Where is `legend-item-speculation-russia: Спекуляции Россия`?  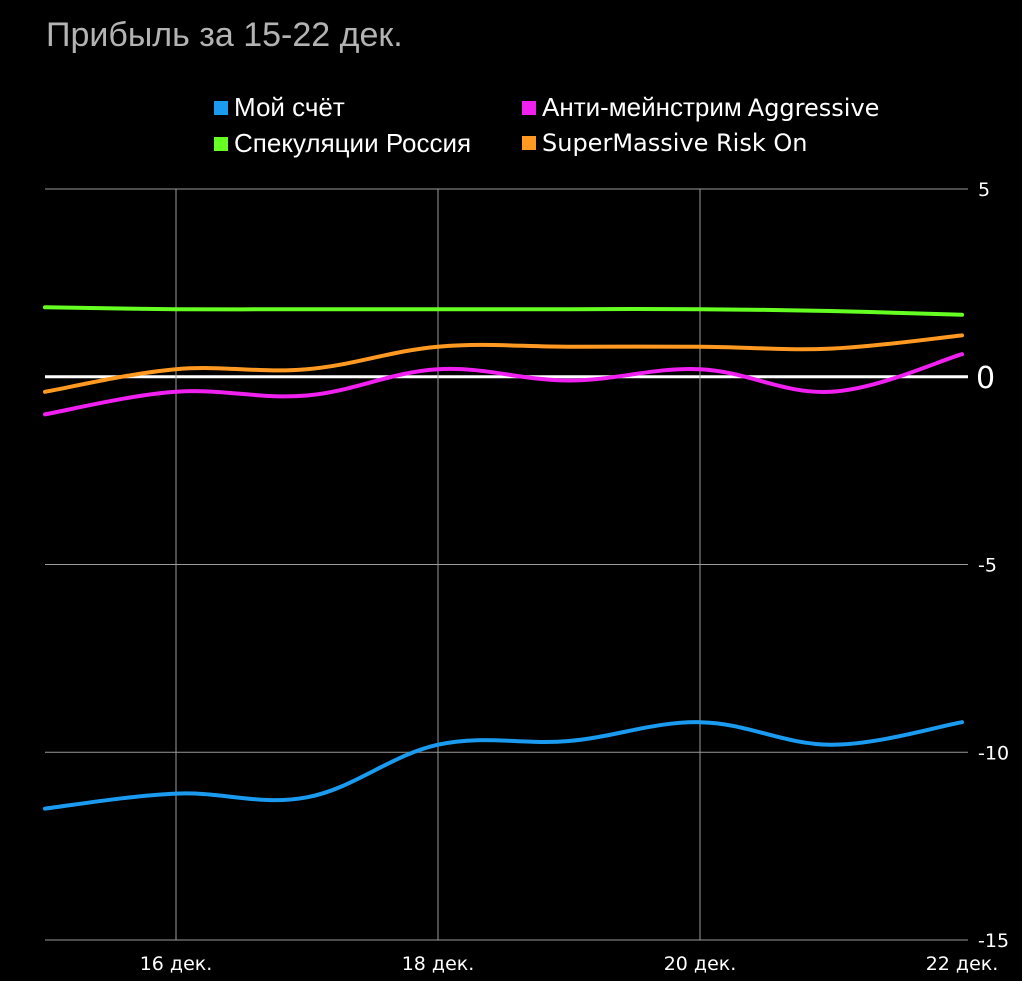 legend-item-speculation-russia: Спекуляции Россия is located at coordinates (342, 143).